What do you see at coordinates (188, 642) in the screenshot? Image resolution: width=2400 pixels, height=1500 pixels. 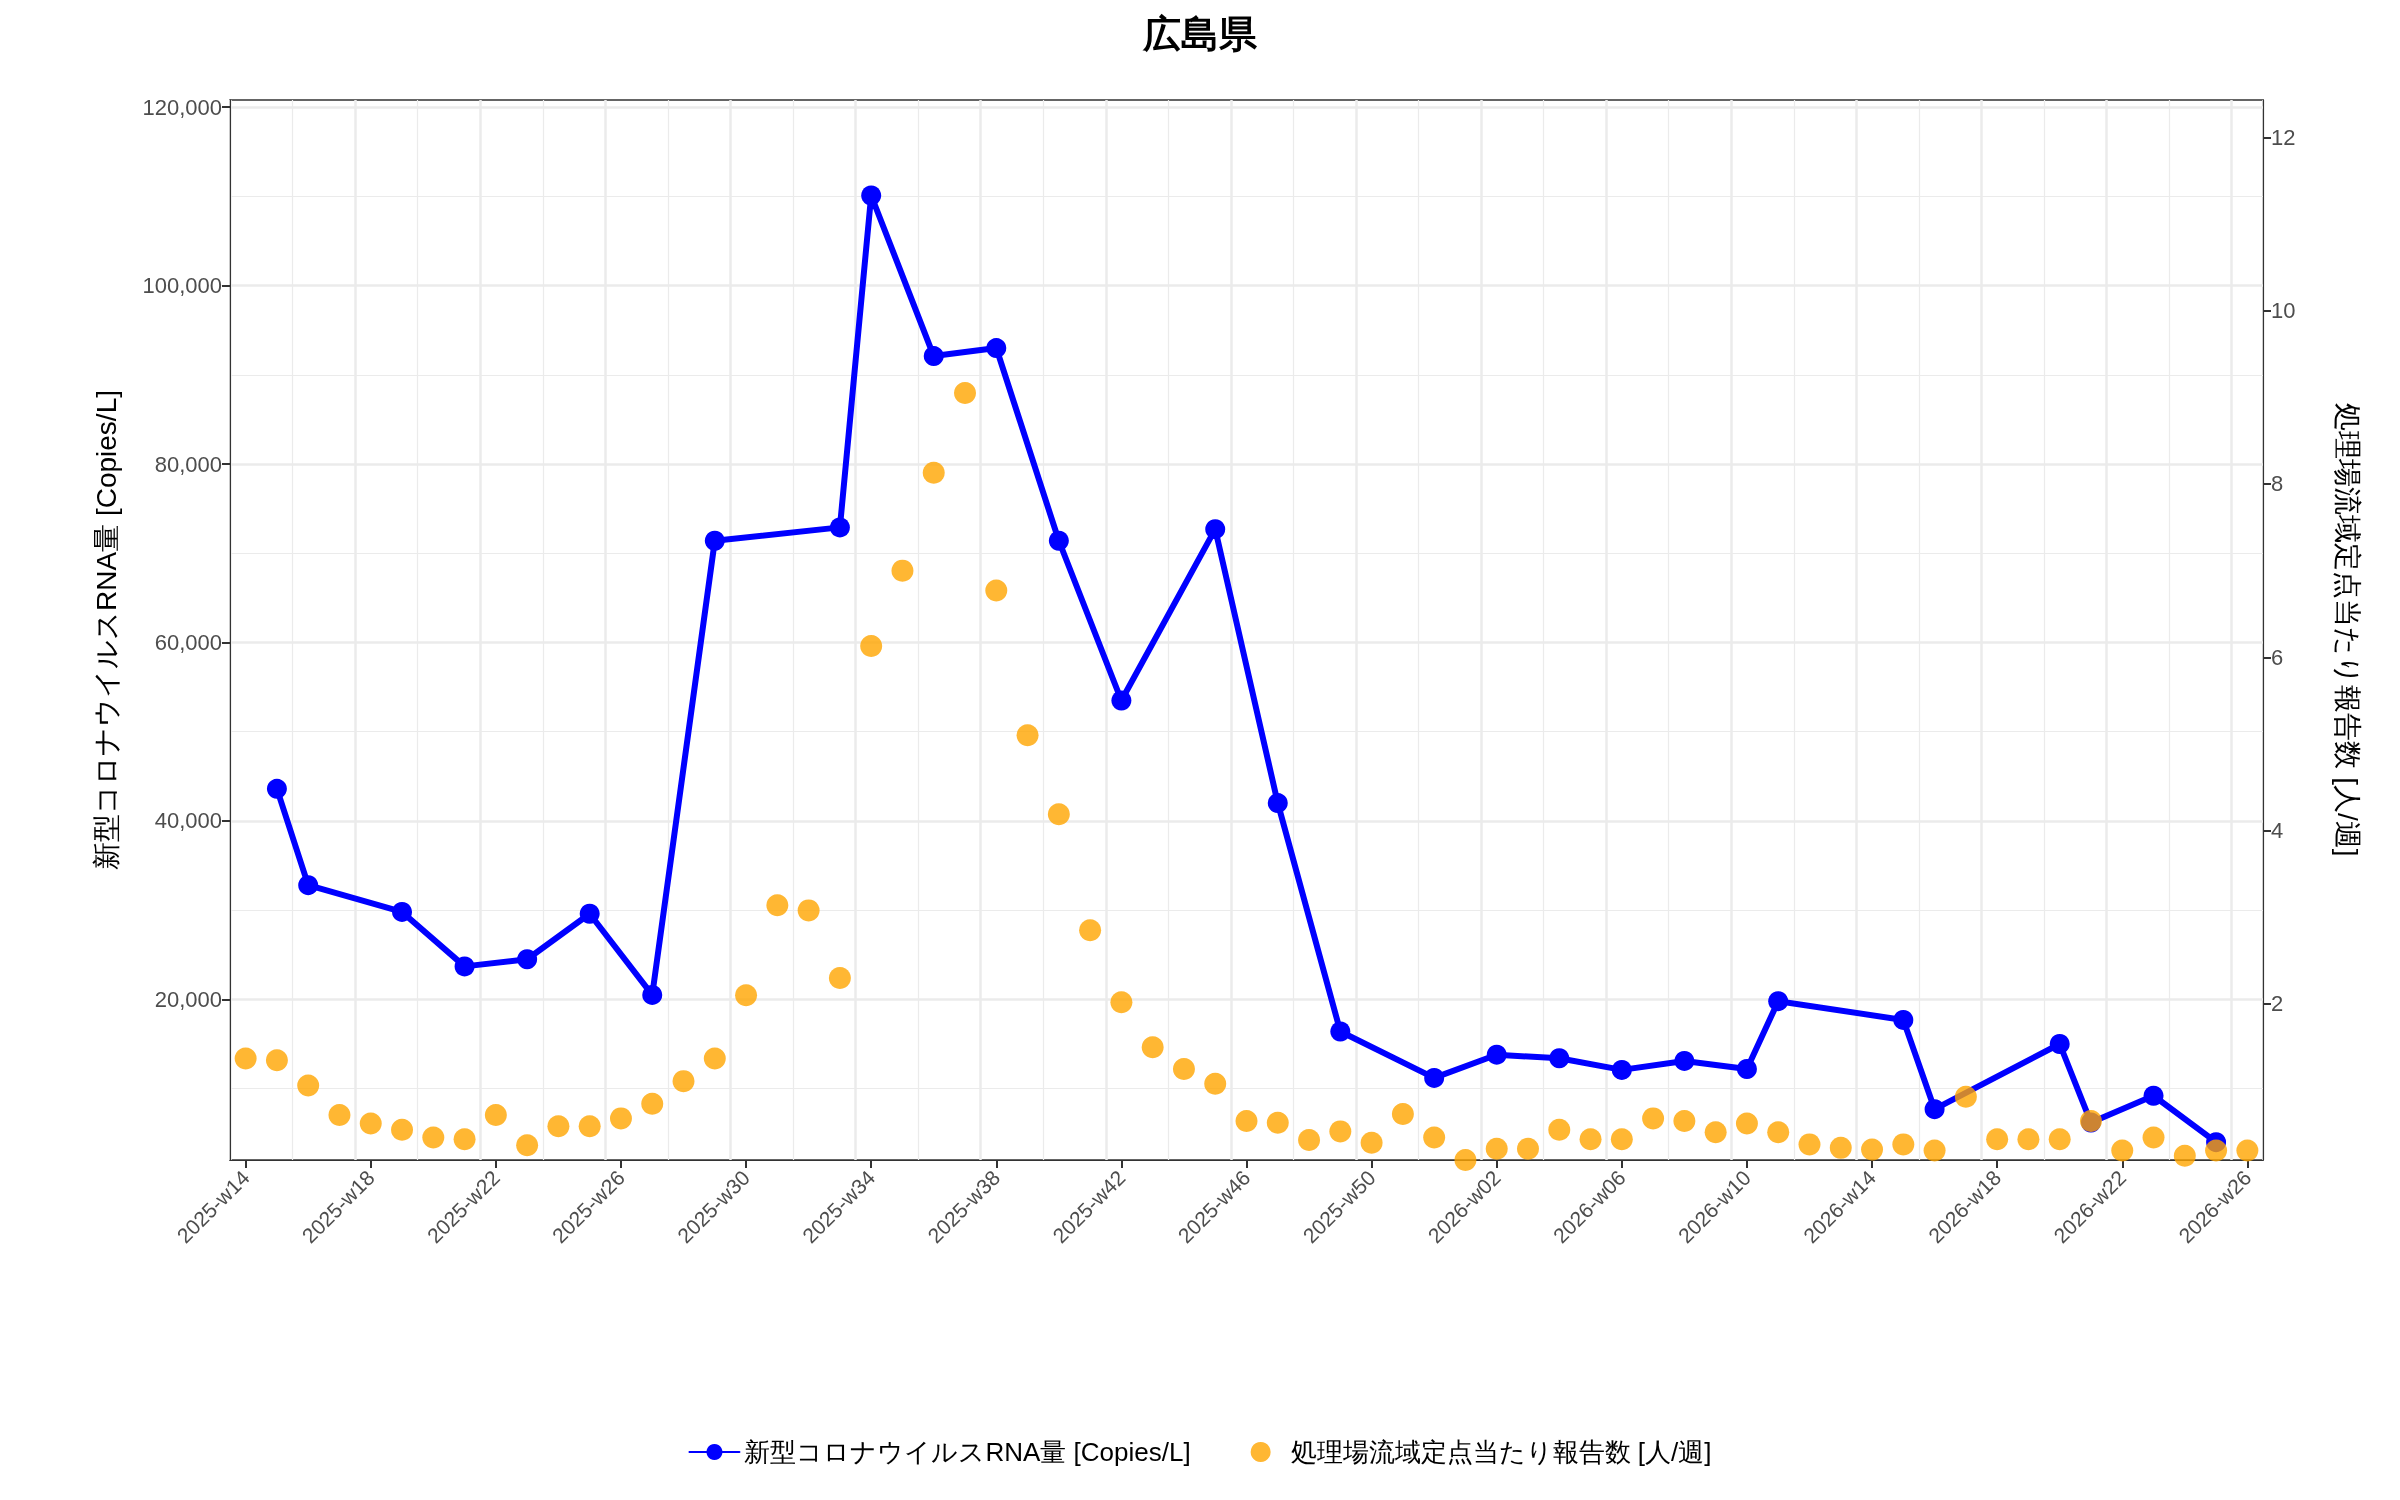 I see `y-tick-label: 60,000` at bounding box center [188, 642].